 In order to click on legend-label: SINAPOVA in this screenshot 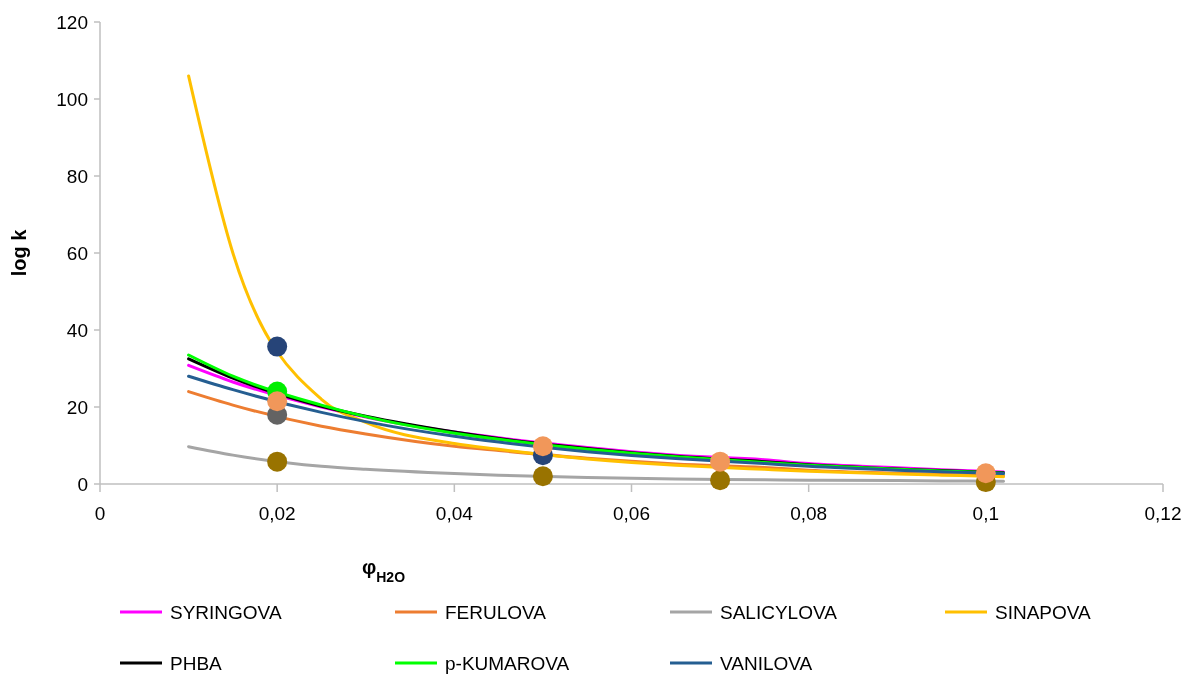, I will do `click(1043, 612)`.